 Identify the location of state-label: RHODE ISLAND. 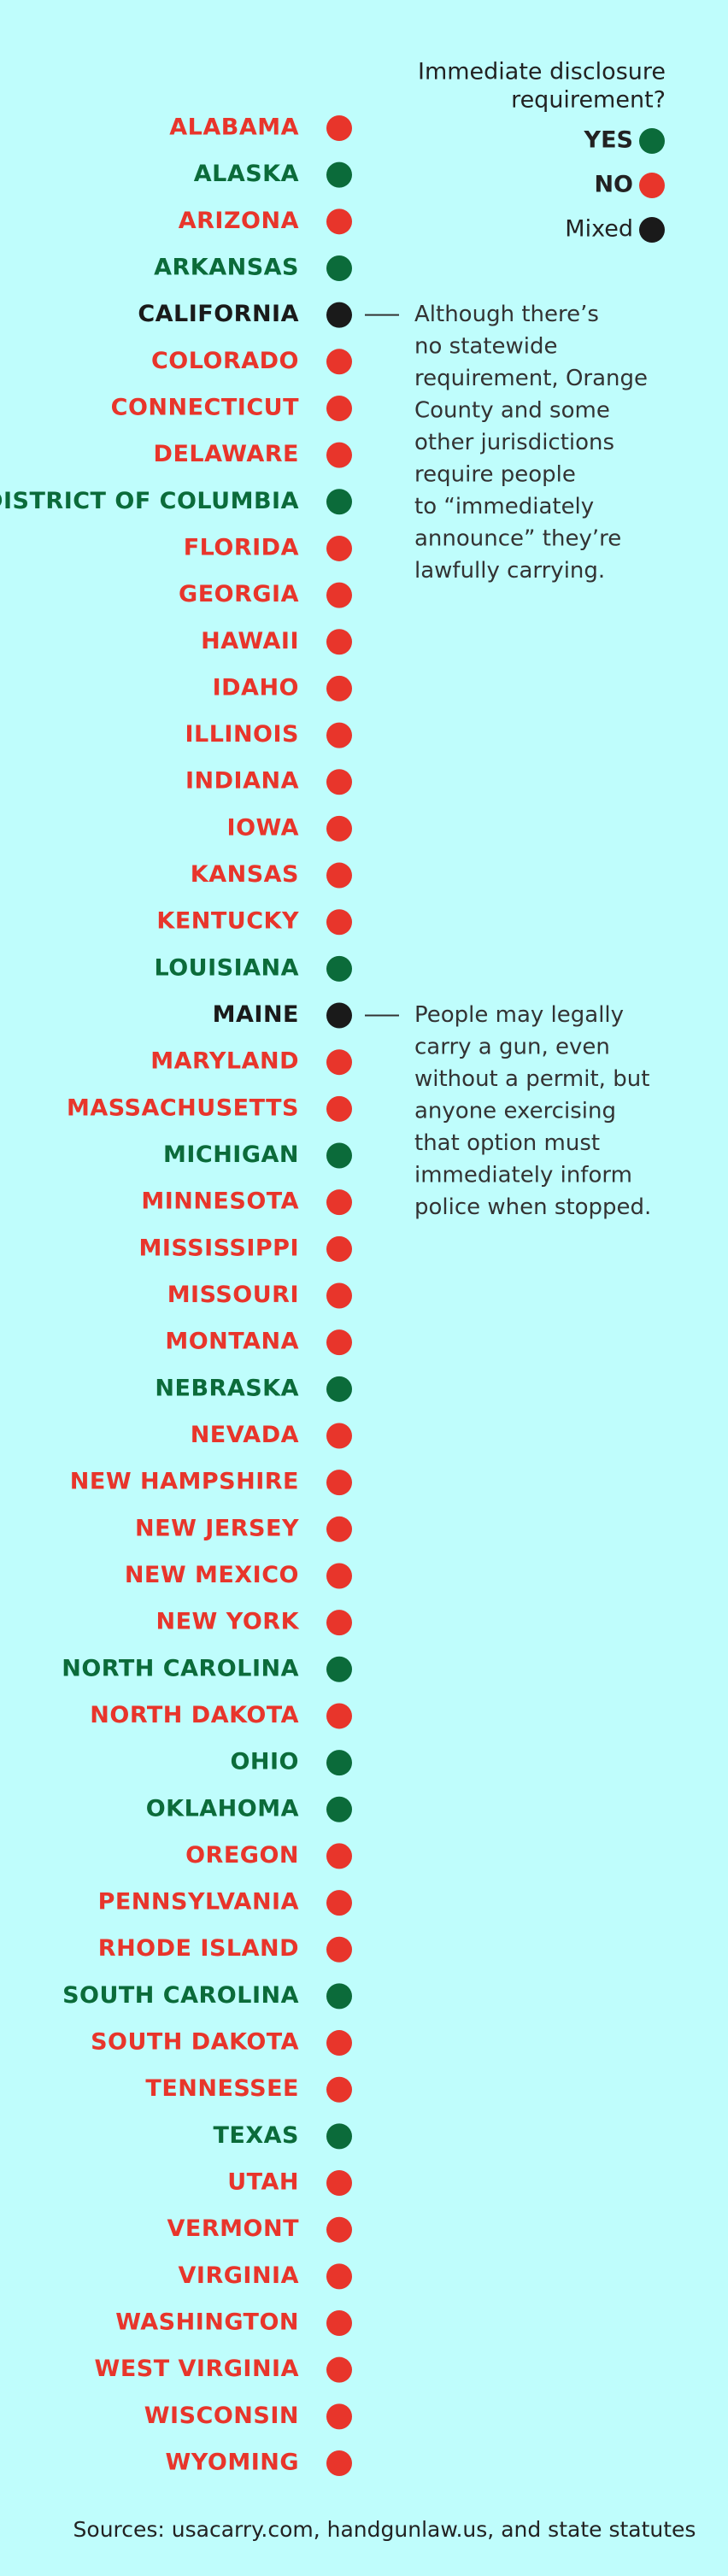
(198, 1948).